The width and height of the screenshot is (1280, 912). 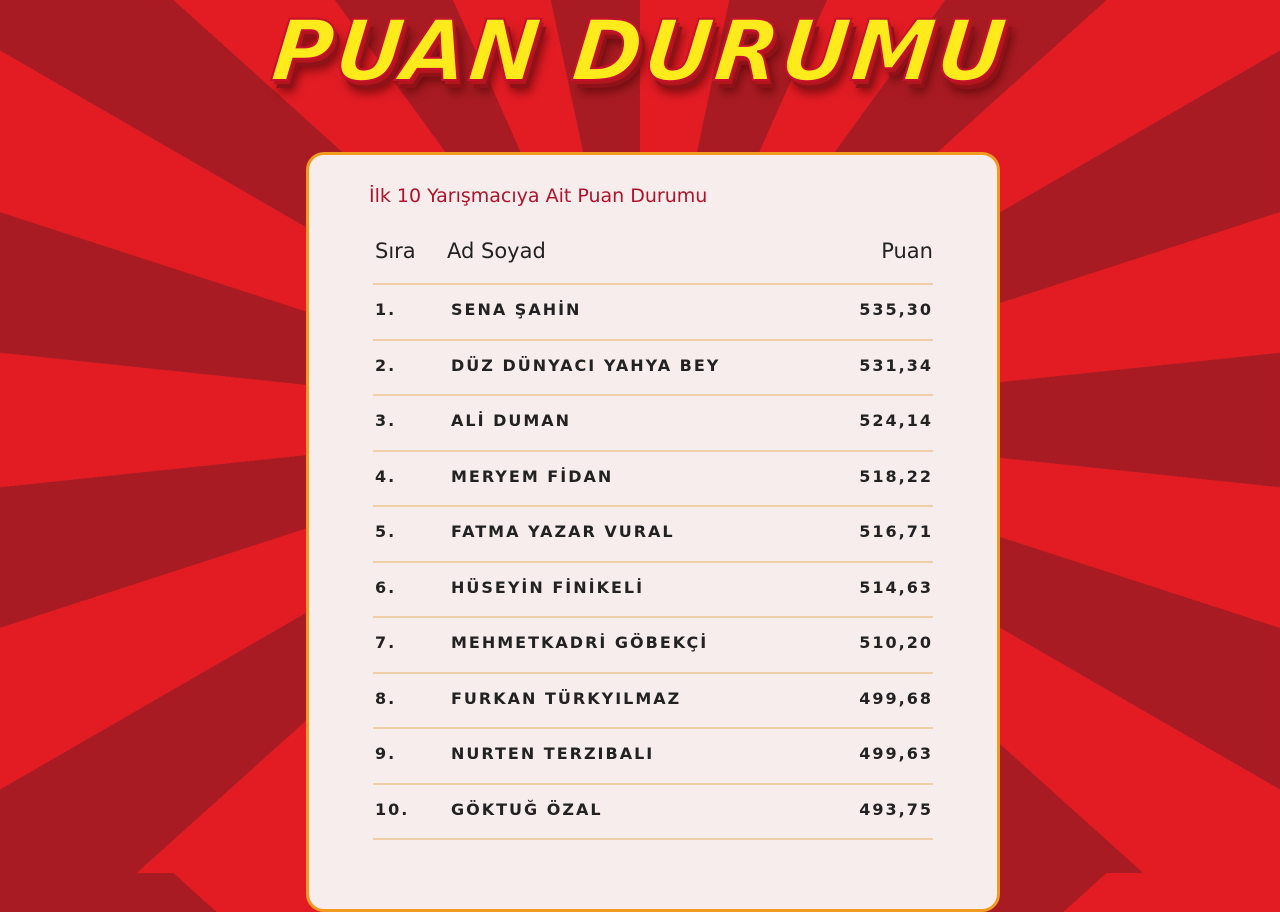 I want to click on row-score: 510,20, so click(x=896, y=642).